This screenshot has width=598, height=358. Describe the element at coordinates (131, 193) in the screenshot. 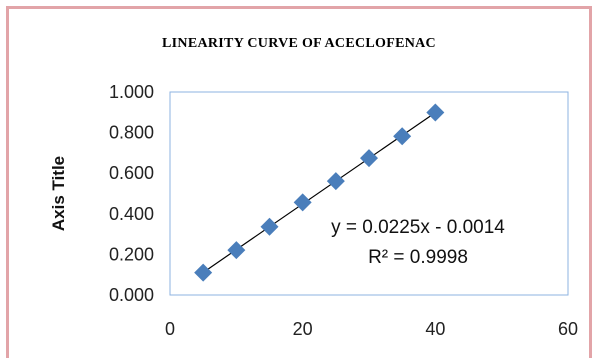

I see `y-axis-ticks: 0.000 0.200 0.400 0.600 0.800 1.000` at that location.